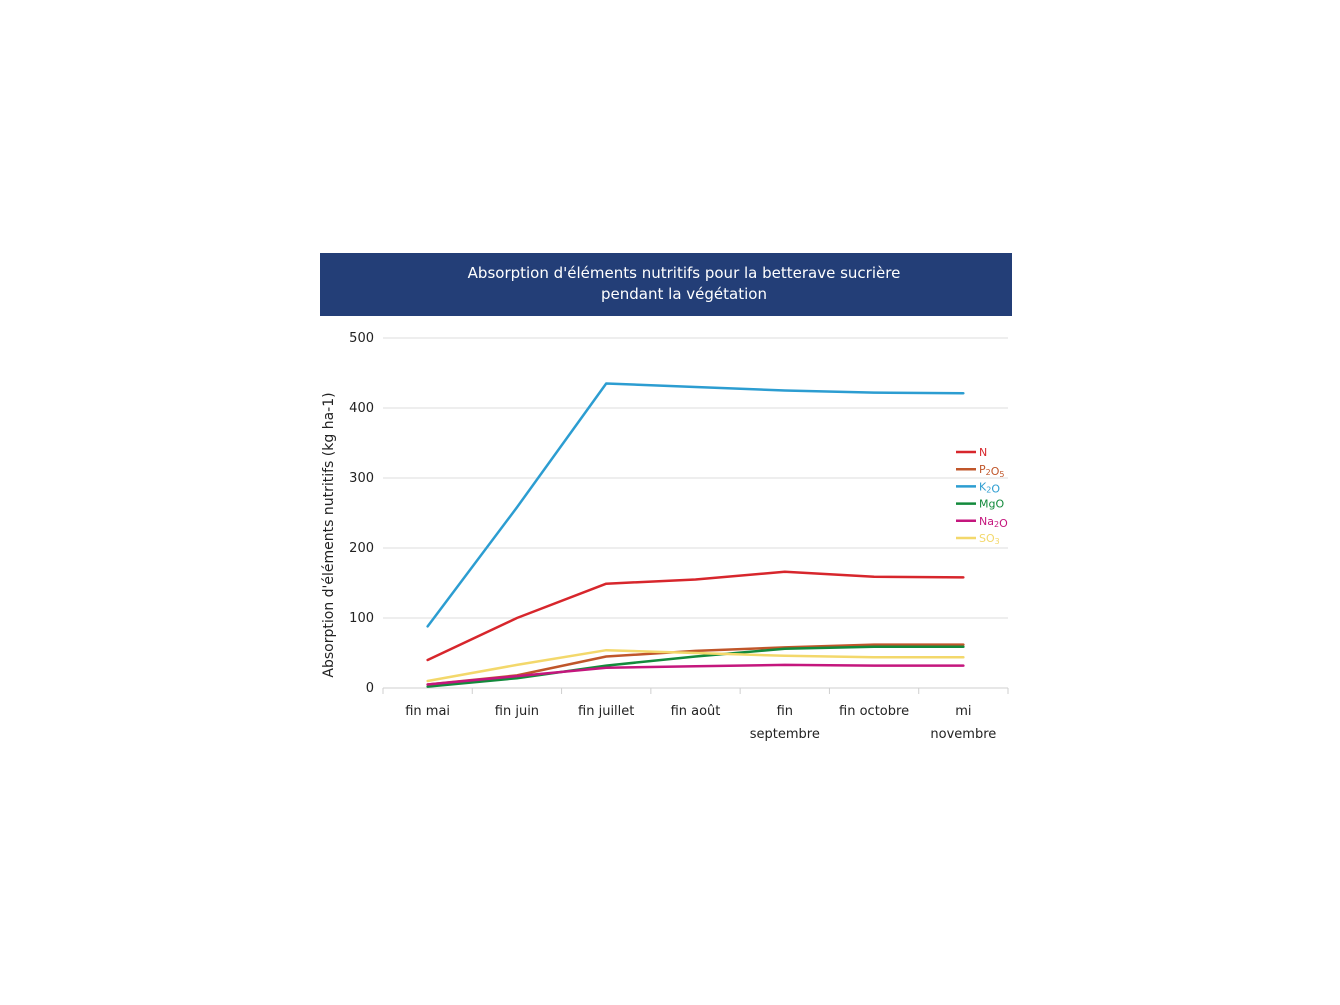 The image size is (1340, 1005). Describe the element at coordinates (989, 539) in the screenshot. I see `legend-label: SO3` at that location.